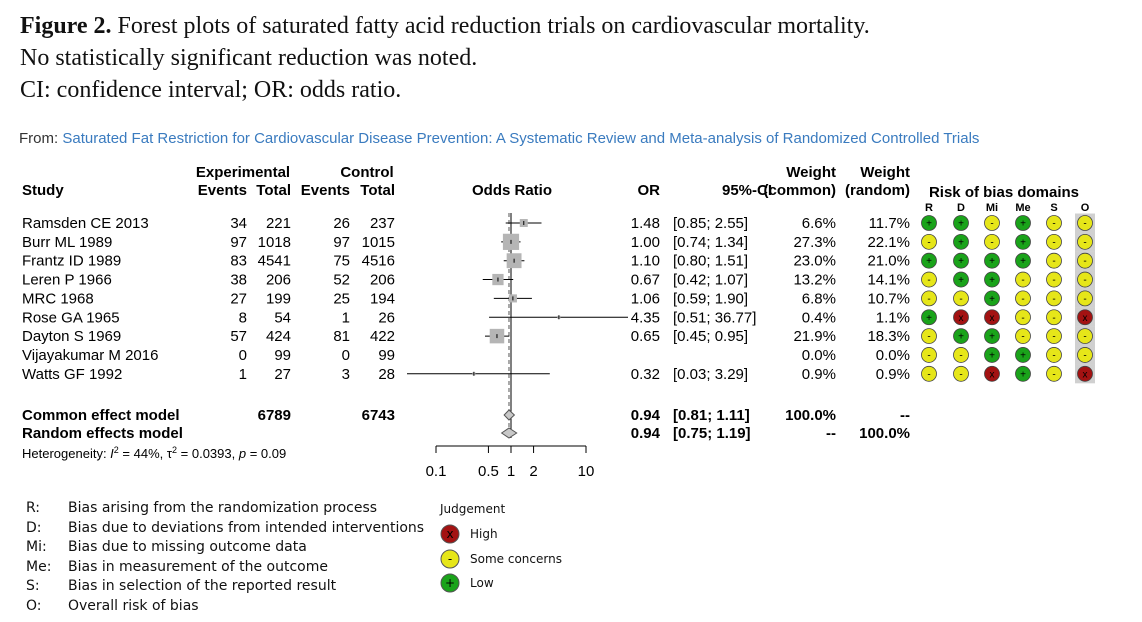 This screenshot has width=1142, height=622. Describe the element at coordinates (710, 242) in the screenshot. I see `ci-value: [0.74; 1.34]` at that location.